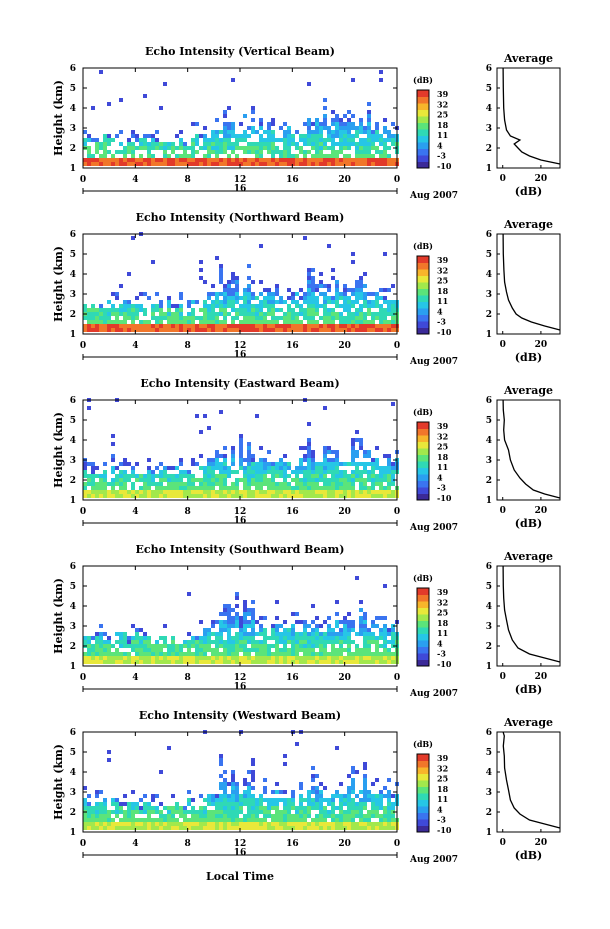 The width and height of the screenshot is (610, 929). Describe the element at coordinates (292, 346) in the screenshot. I see `x-tick-label: 16` at that location.